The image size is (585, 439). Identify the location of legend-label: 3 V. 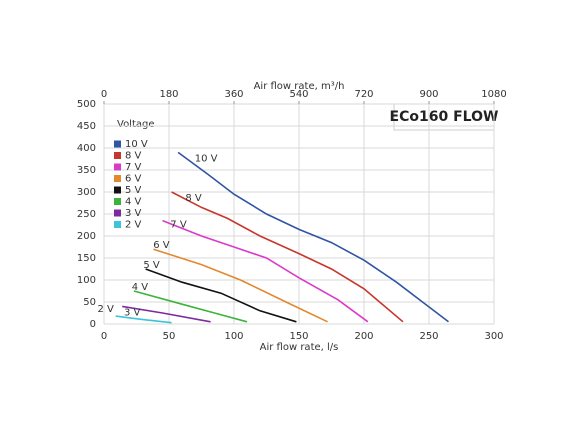
(133, 213).